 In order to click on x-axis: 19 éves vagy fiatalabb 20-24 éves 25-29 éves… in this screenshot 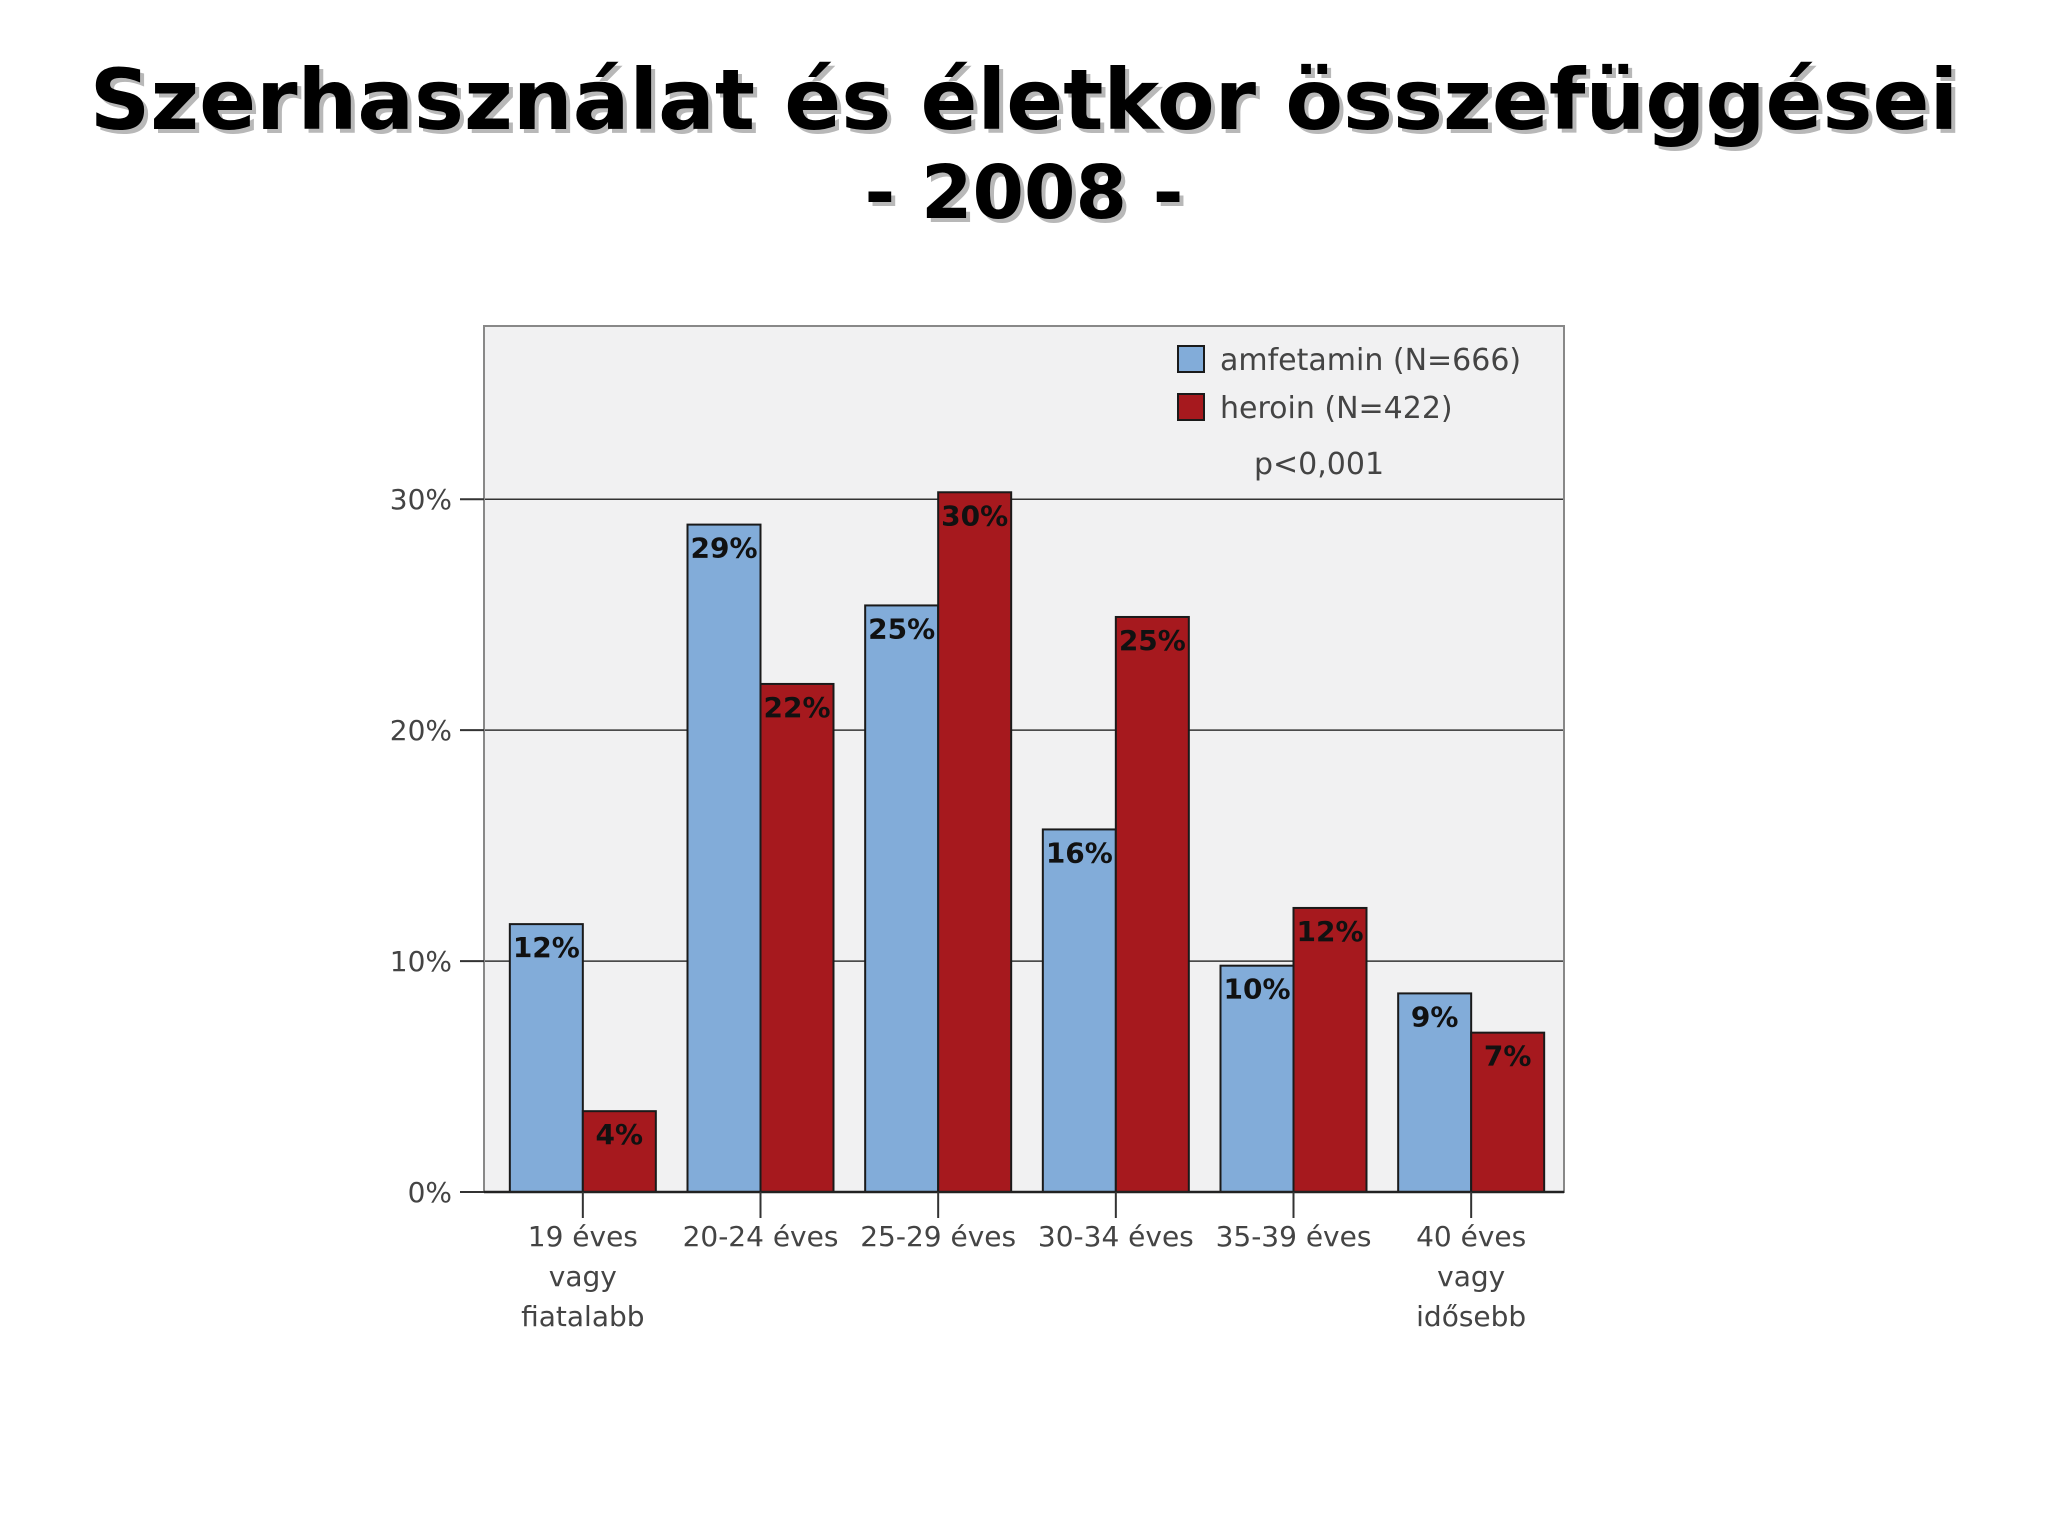, I will do `click(1024, 1261)`.